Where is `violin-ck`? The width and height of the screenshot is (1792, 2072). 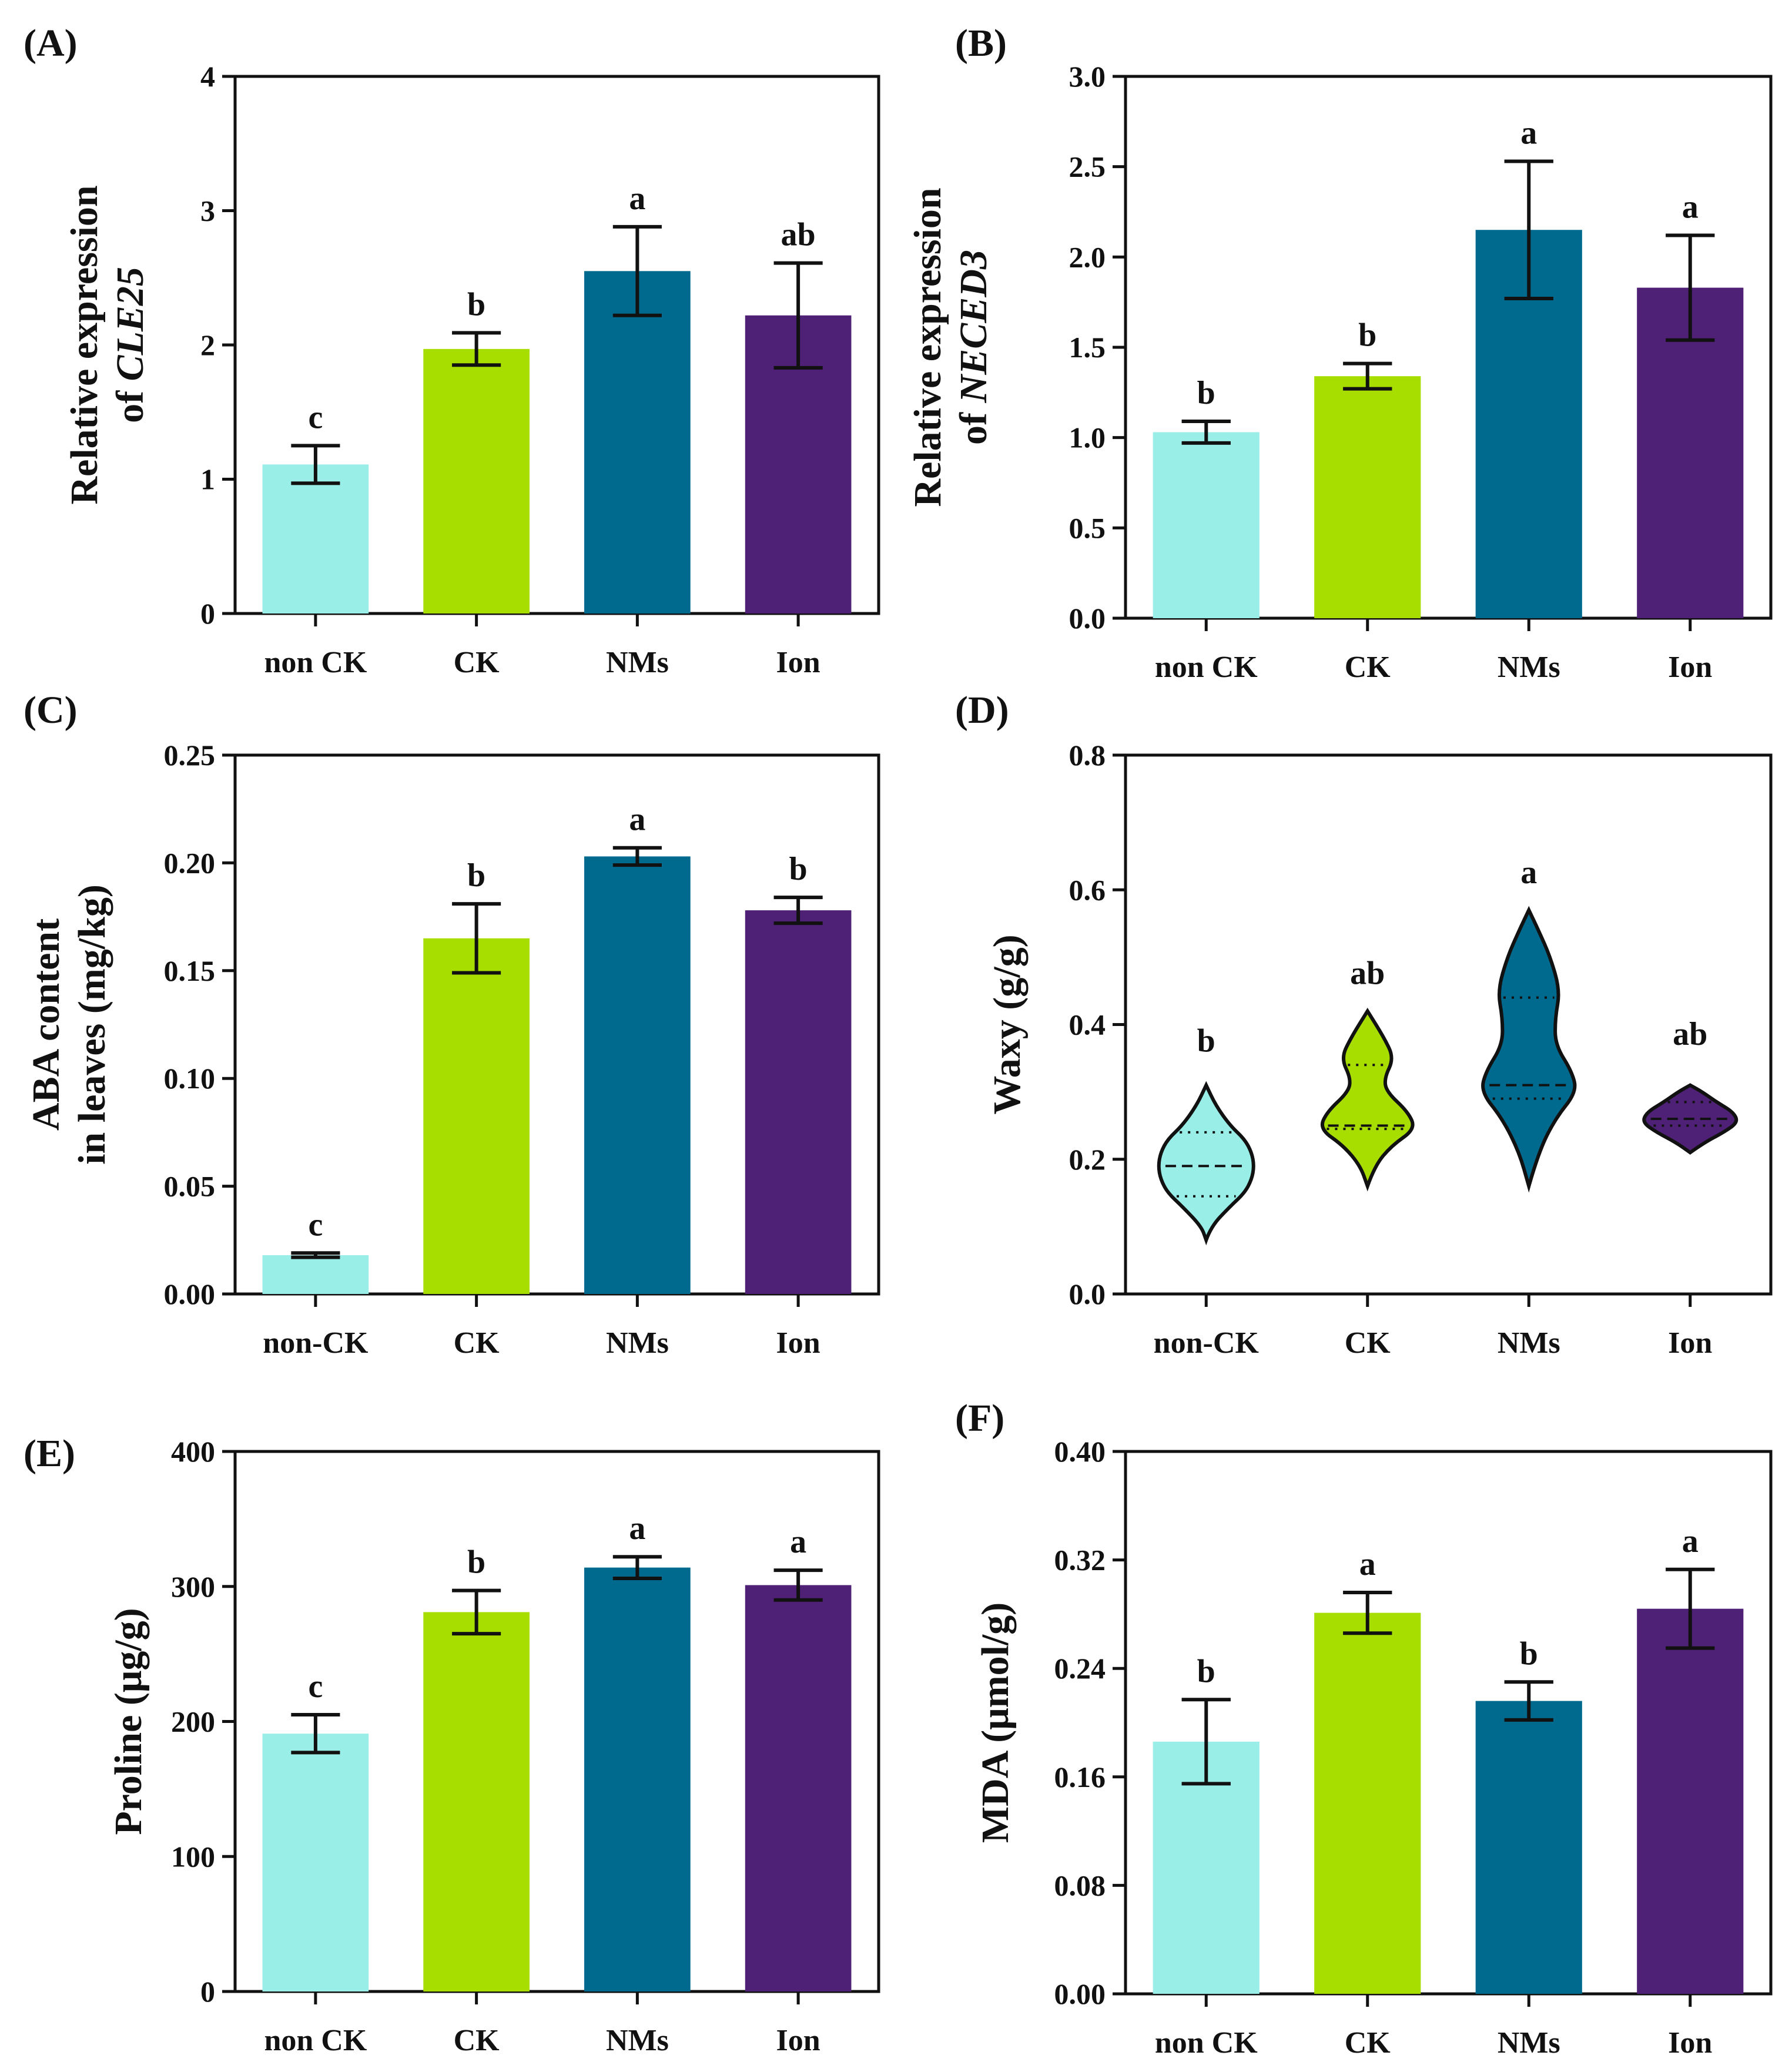 violin-ck is located at coordinates (1367, 1099).